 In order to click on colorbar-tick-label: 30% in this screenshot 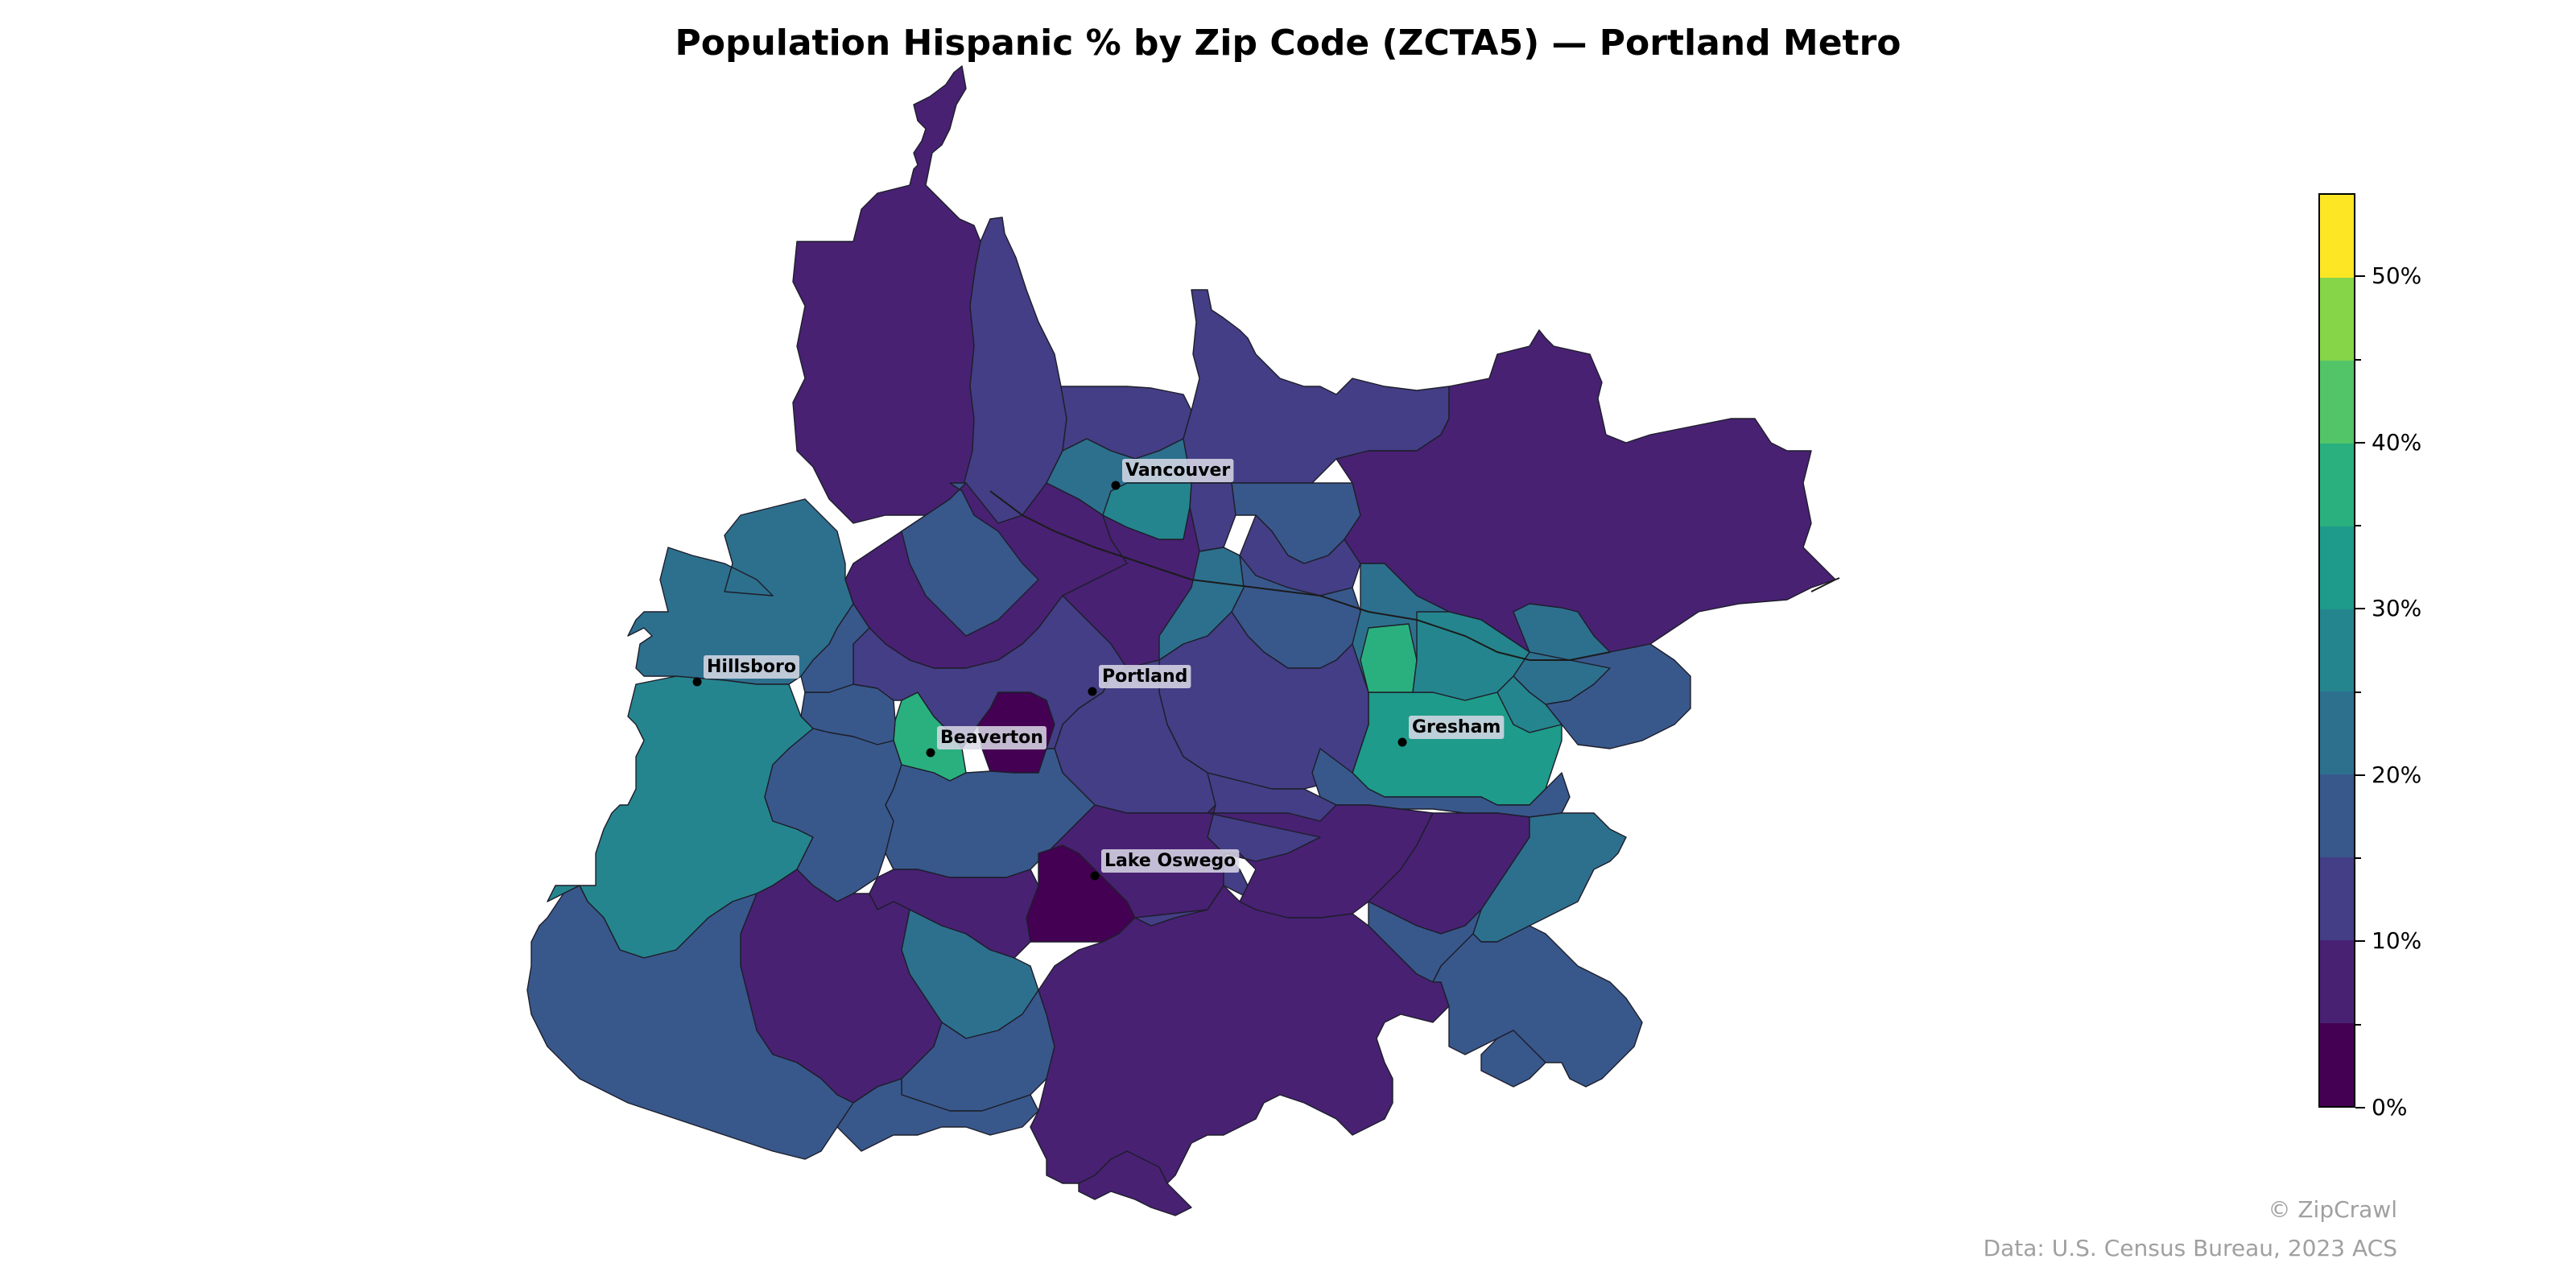, I will do `click(2397, 608)`.